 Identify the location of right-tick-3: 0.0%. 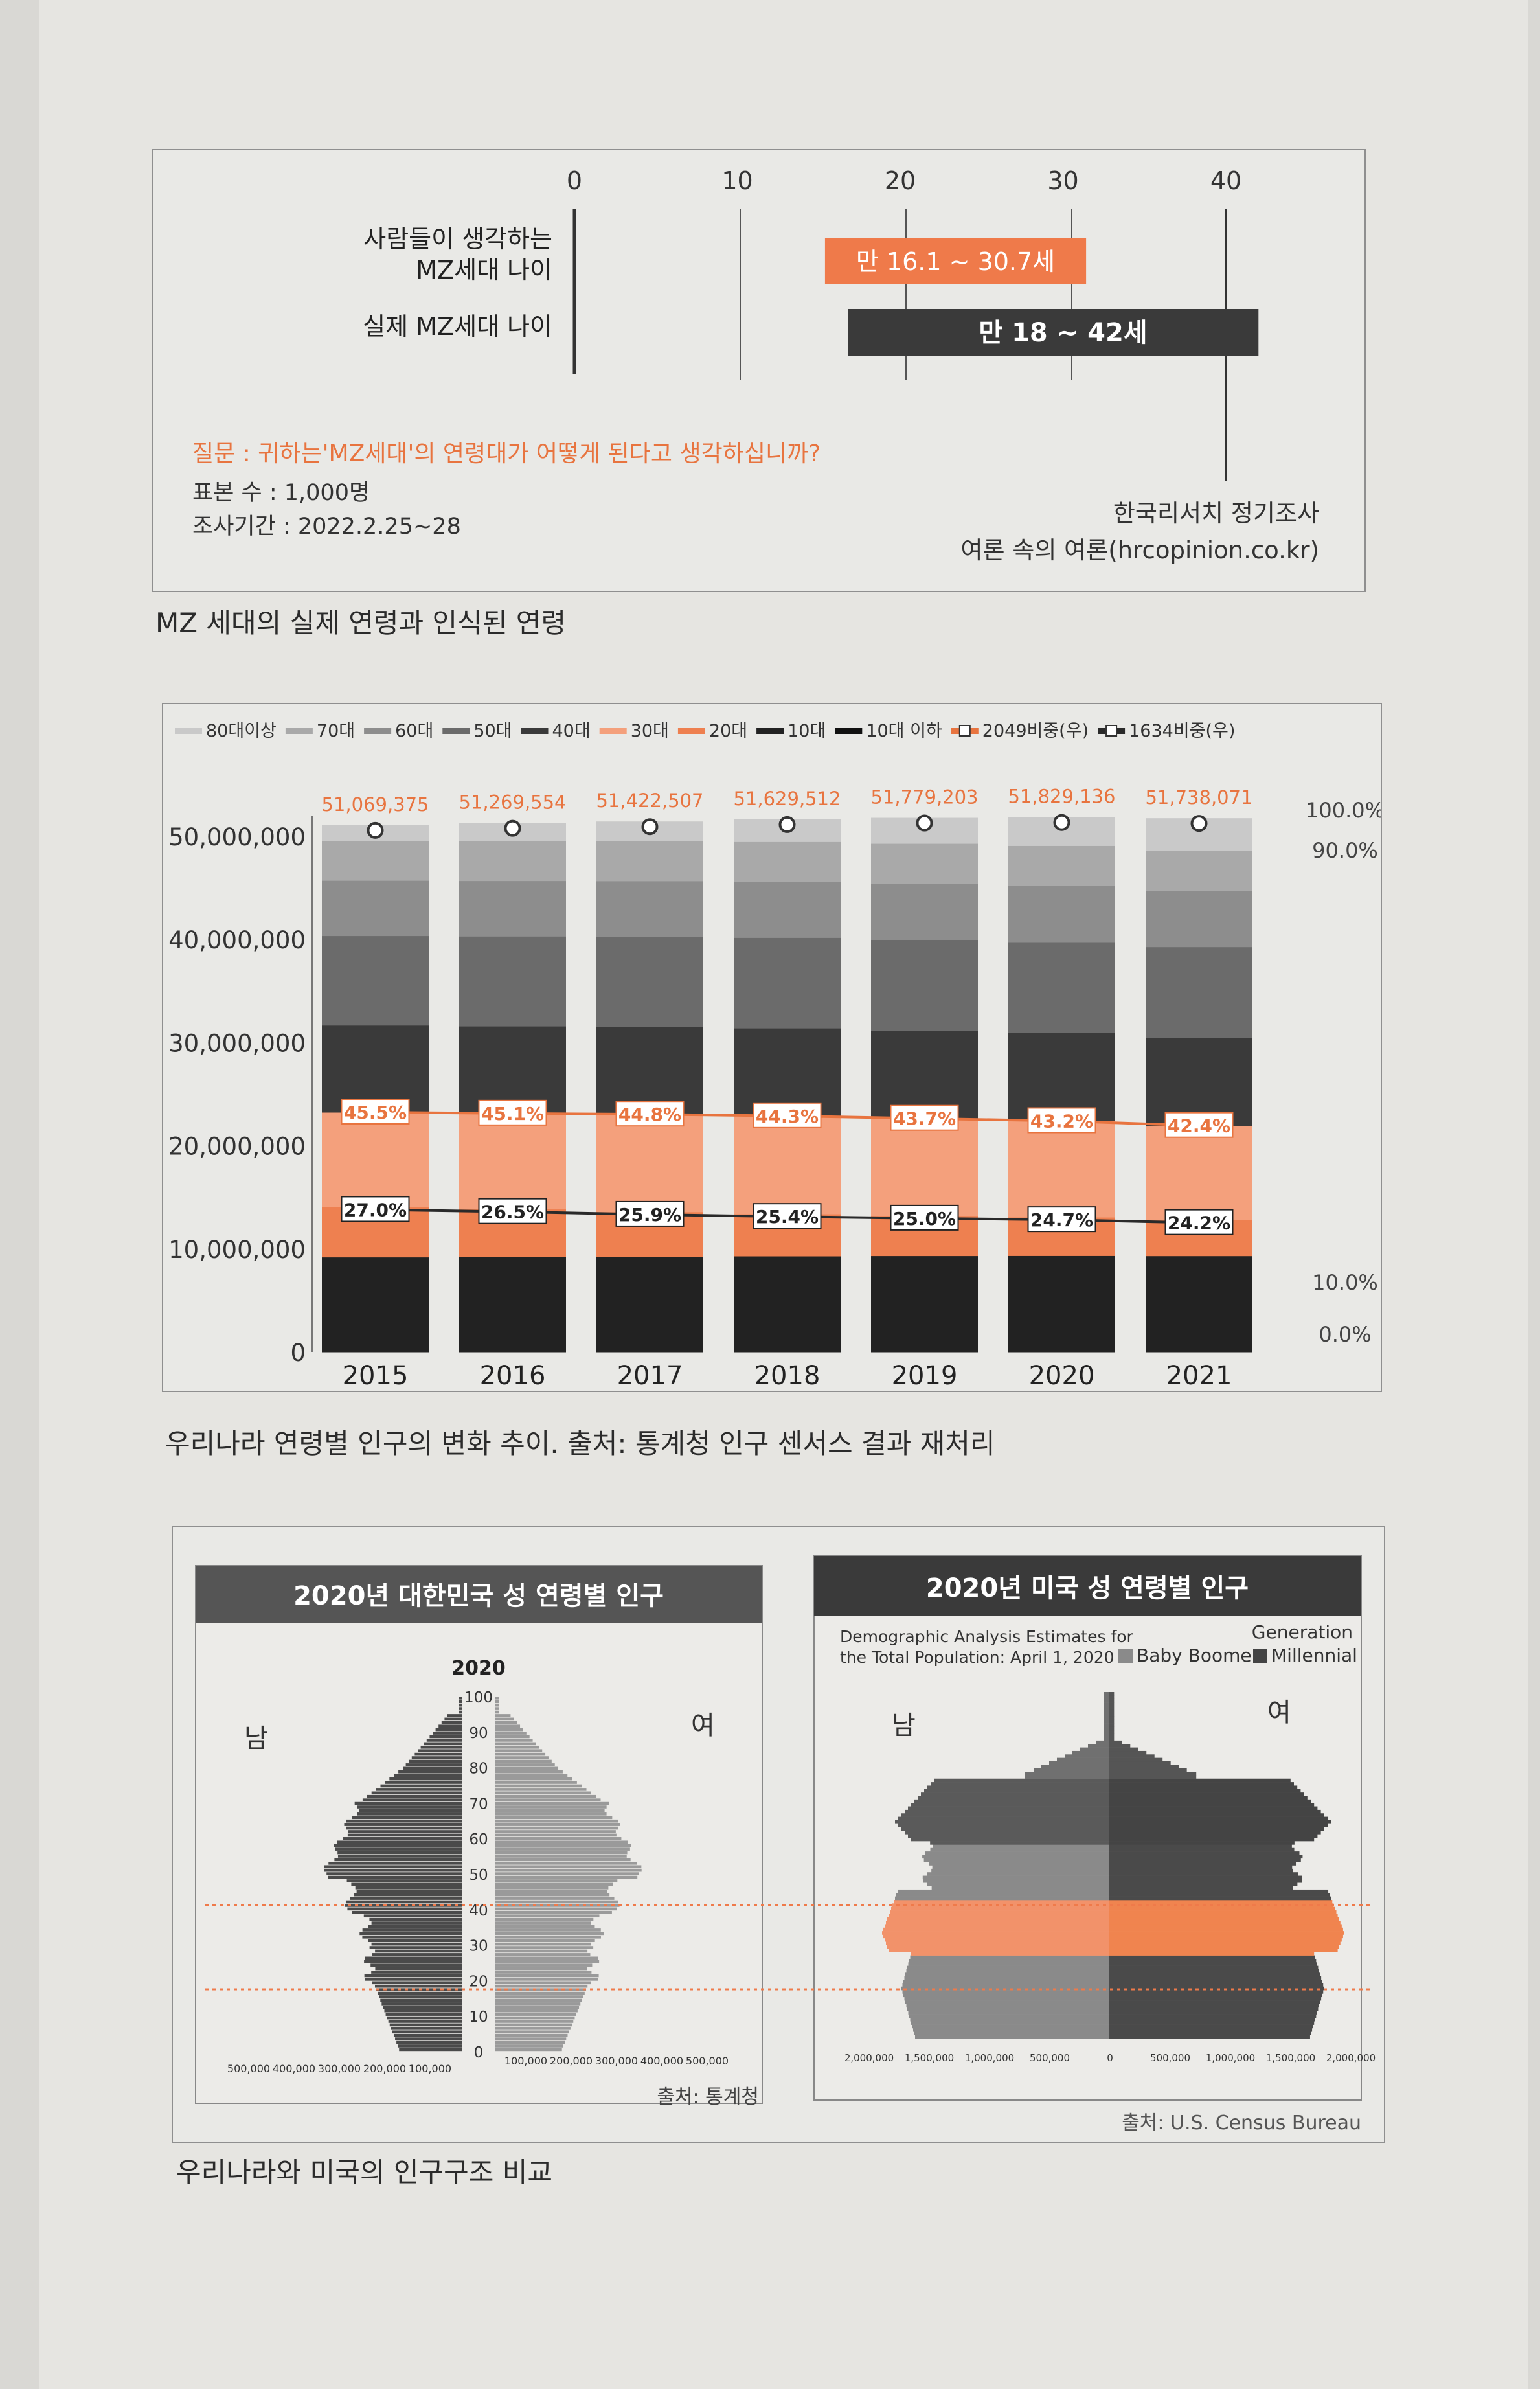
(1345, 1335).